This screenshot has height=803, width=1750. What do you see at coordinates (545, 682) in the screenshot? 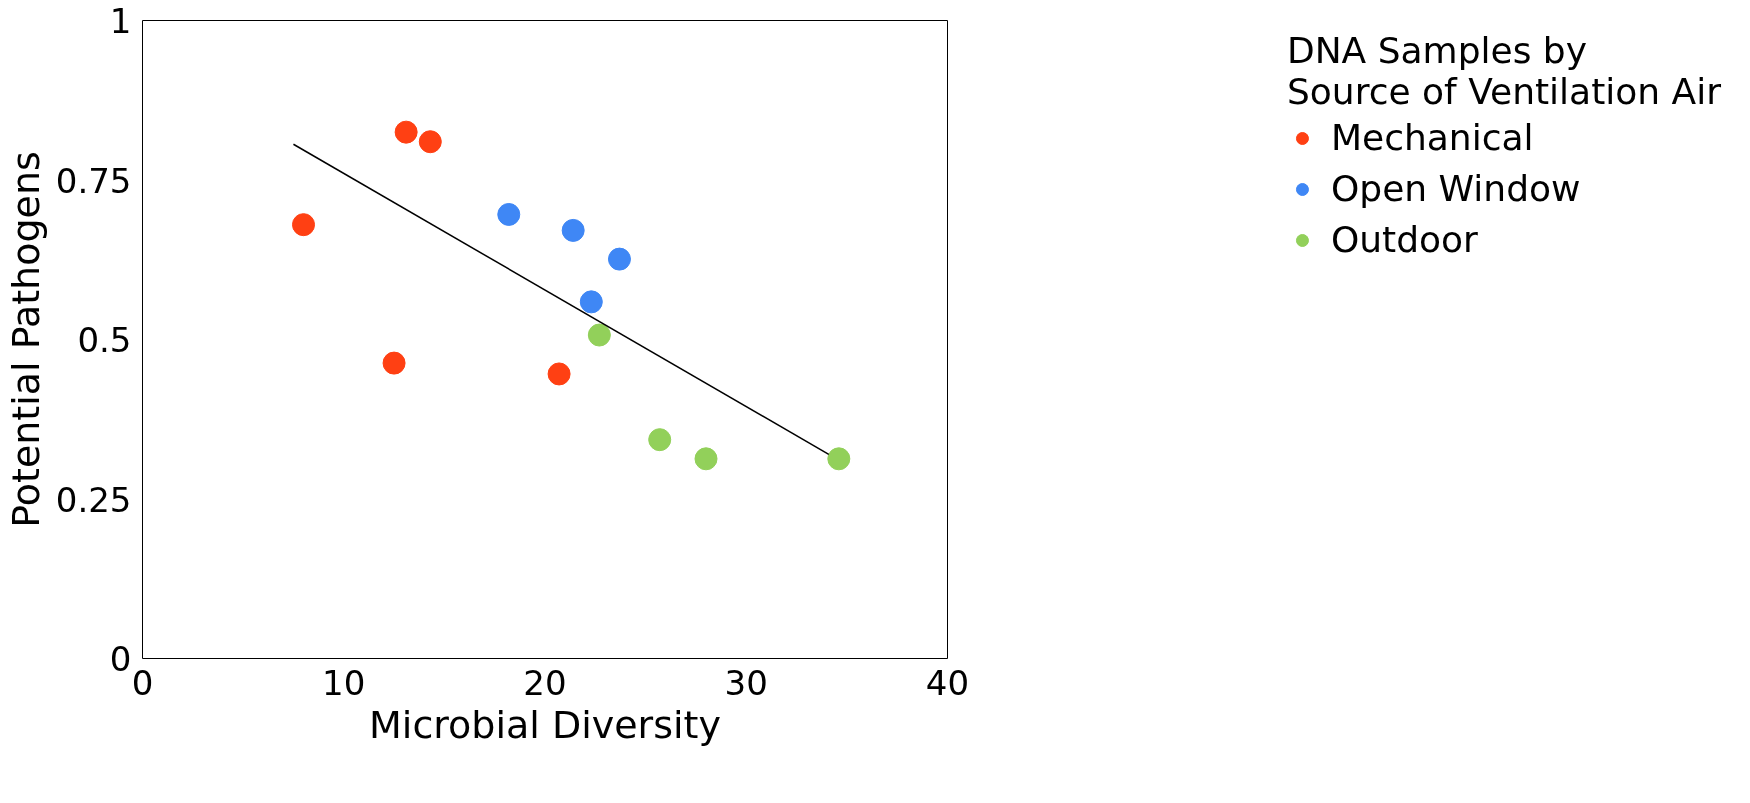
I see `x-tick-label: 20` at bounding box center [545, 682].